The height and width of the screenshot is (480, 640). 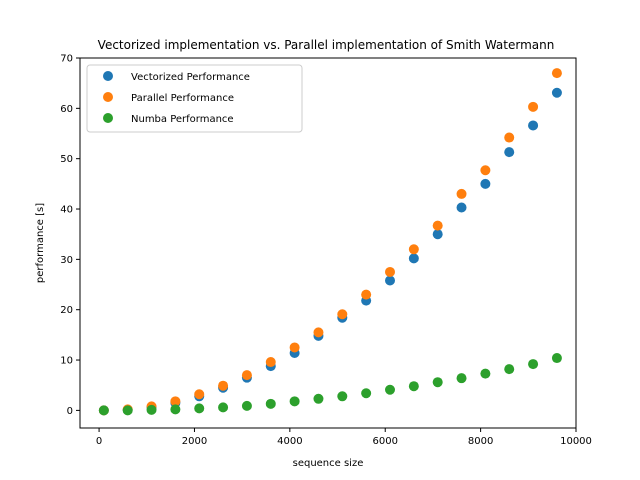 What do you see at coordinates (66, 210) in the screenshot?
I see `y-tick-label: 40` at bounding box center [66, 210].